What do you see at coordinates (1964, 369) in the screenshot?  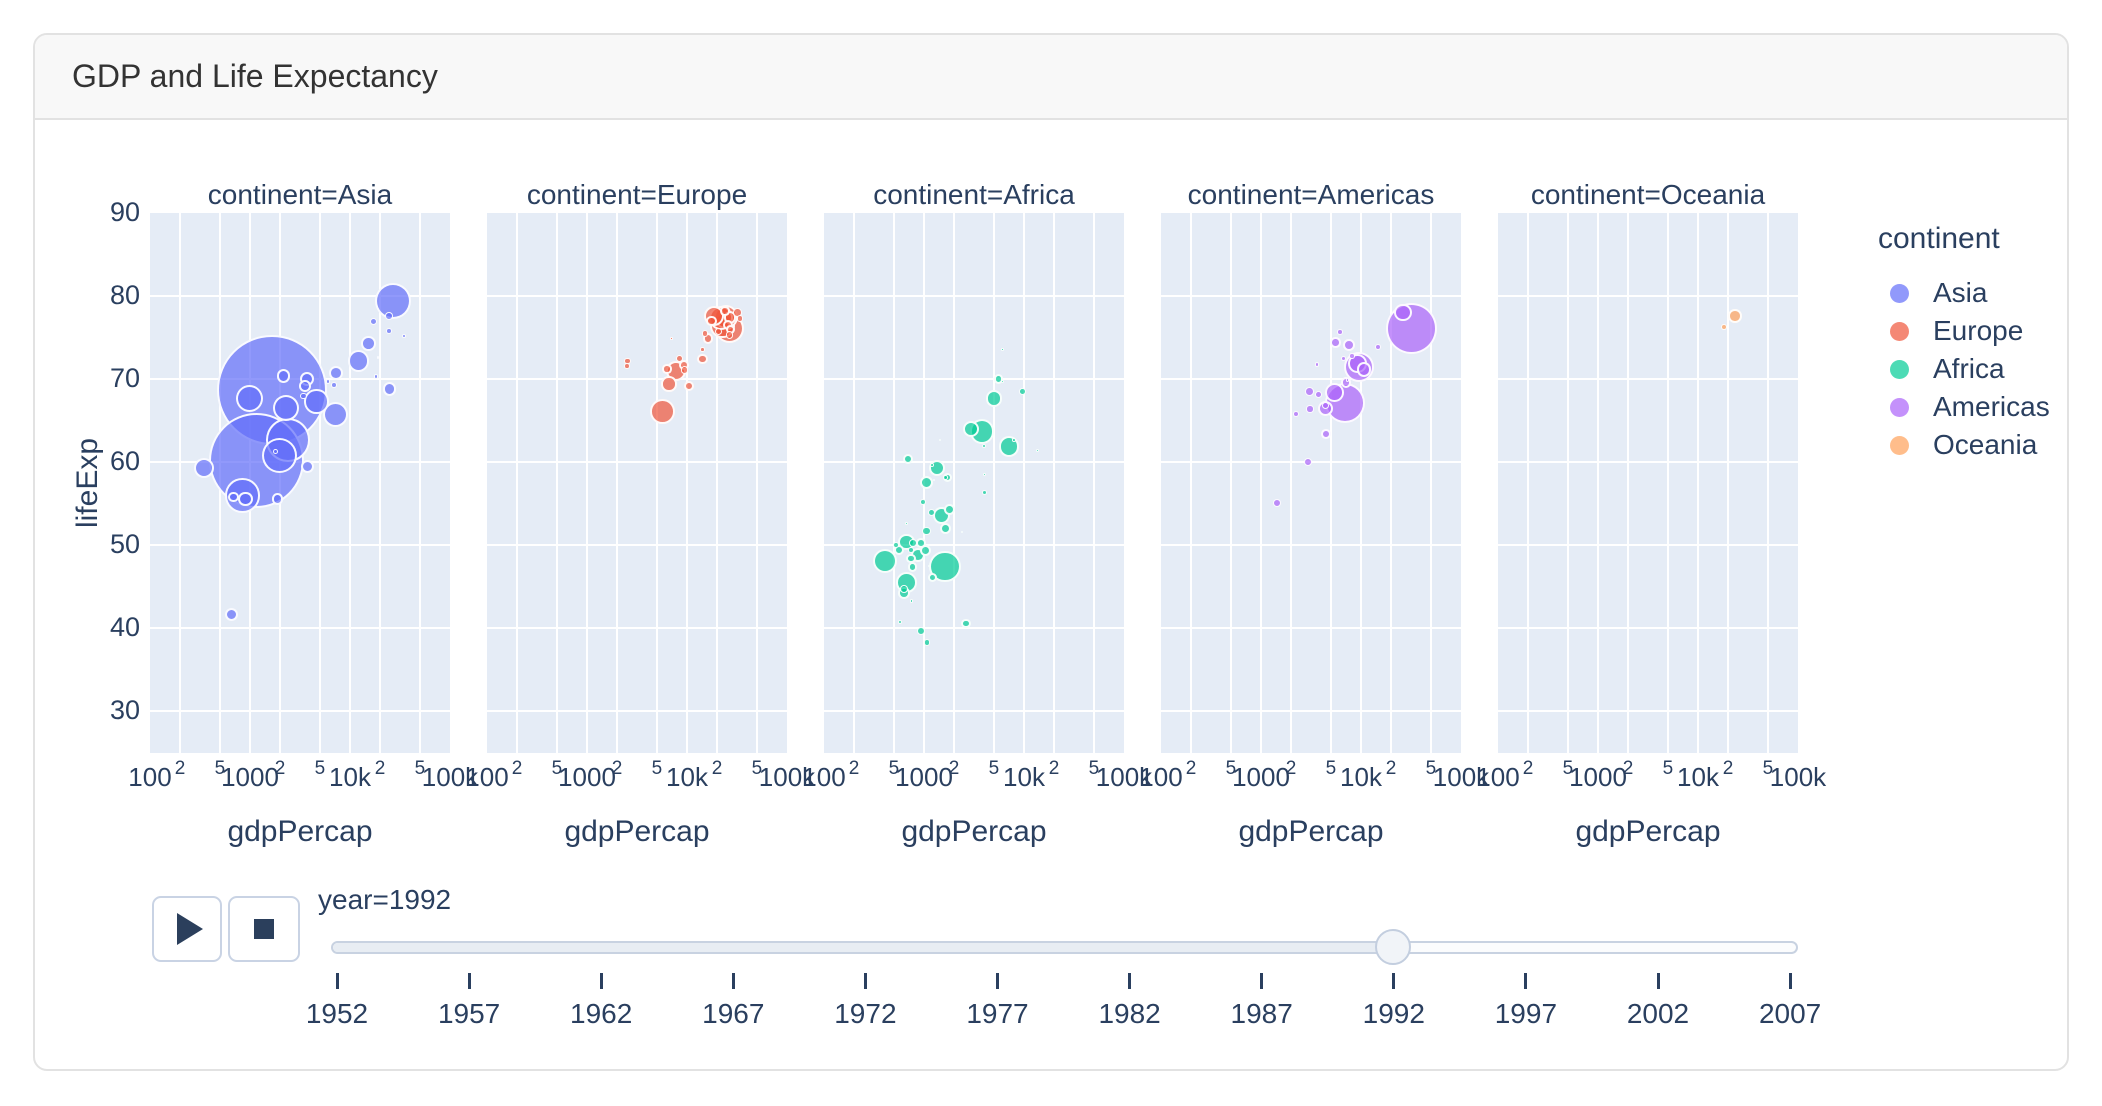 I see `legend-item-africa: Africa` at bounding box center [1964, 369].